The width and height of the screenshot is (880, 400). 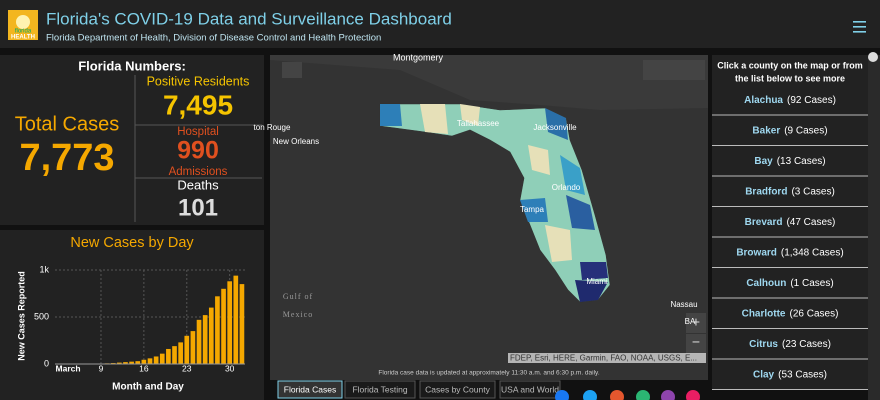 I want to click on zoom-out, so click(x=696, y=344).